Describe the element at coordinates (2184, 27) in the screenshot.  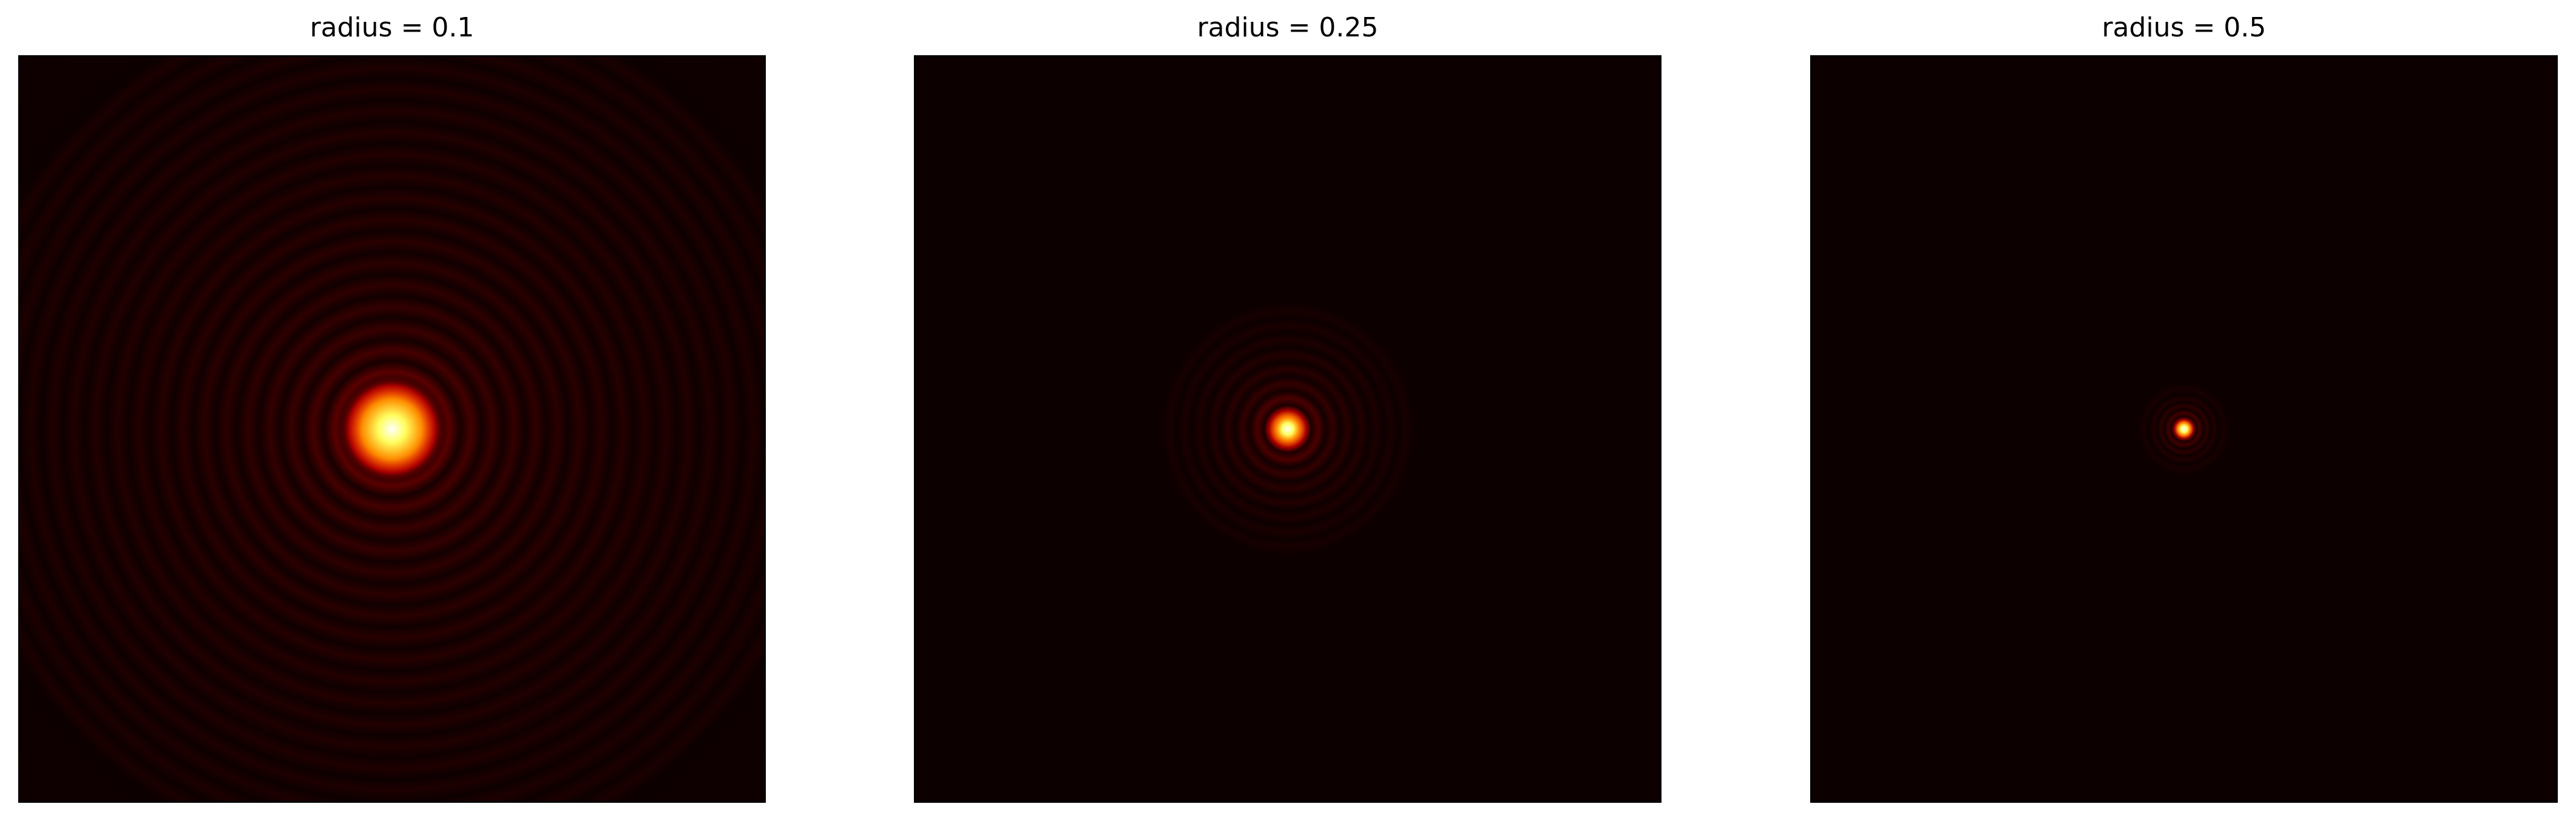
I see `panel-title: radius = 0.5` at that location.